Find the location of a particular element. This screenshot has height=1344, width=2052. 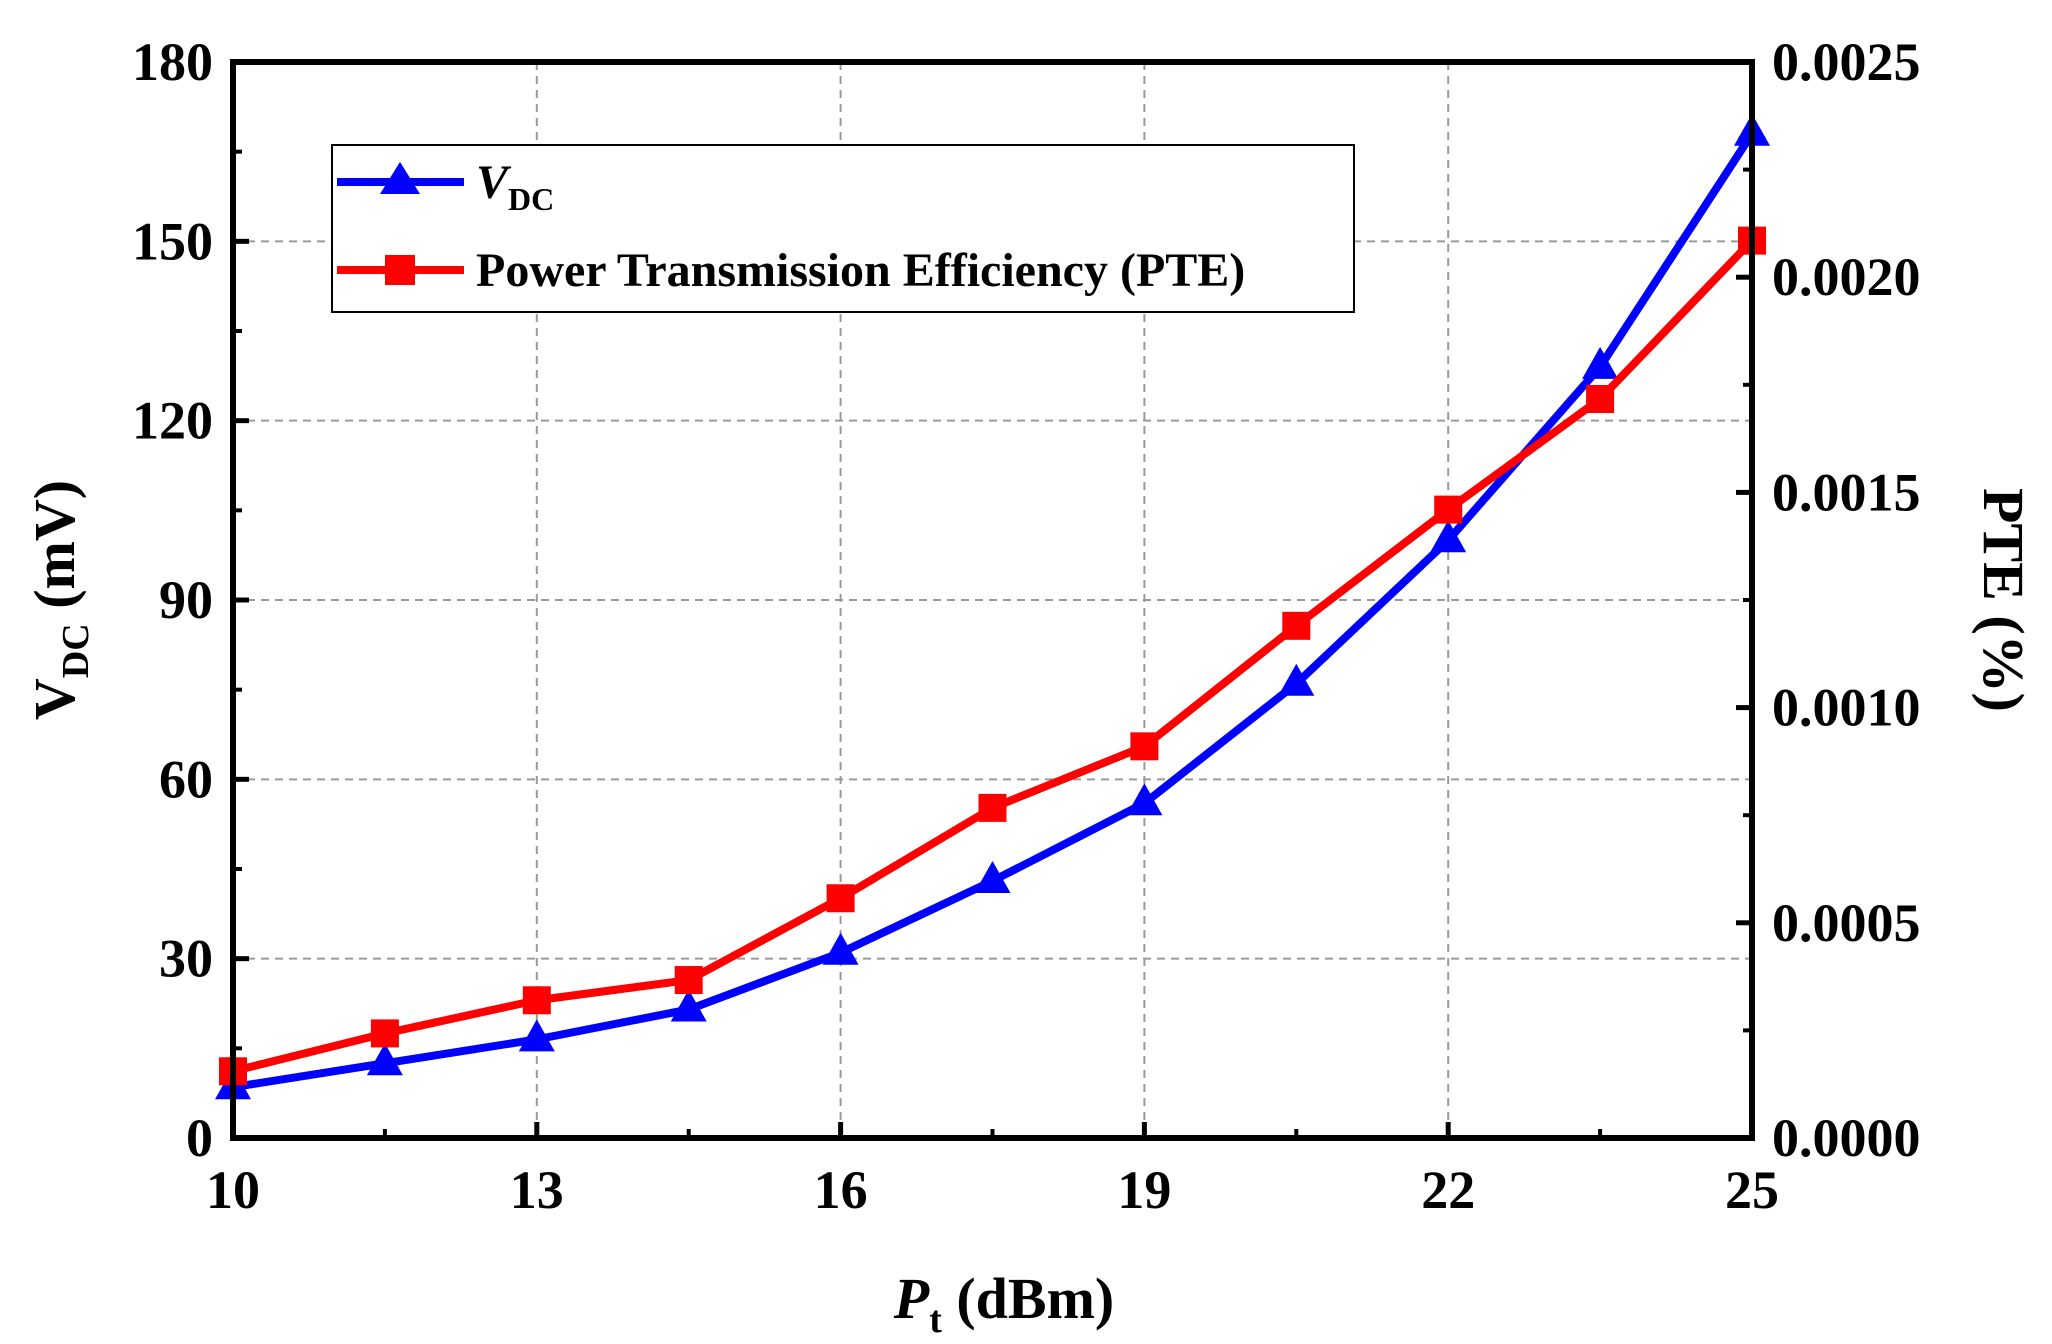

x-axis-title-sub: t is located at coordinates (935, 1320).